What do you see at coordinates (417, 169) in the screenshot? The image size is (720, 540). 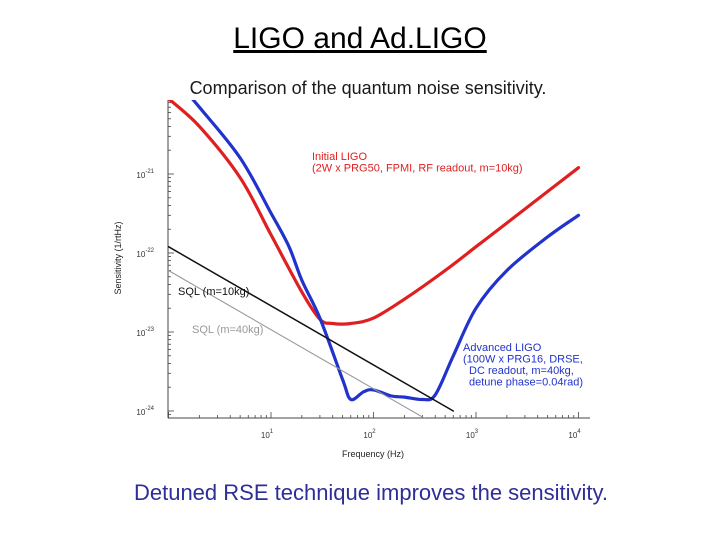 I see `series-label-initial-ligo: (2W x PRG50, FPMI, RF readout, m=10kg)` at bounding box center [417, 169].